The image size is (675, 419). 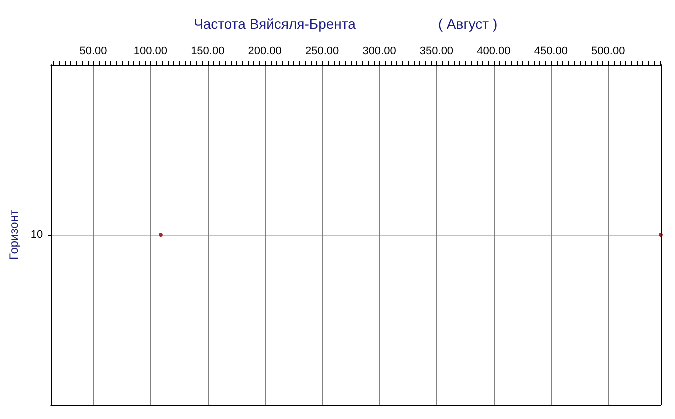 What do you see at coordinates (322, 52) in the screenshot?
I see `x-tick-label: 250.00` at bounding box center [322, 52].